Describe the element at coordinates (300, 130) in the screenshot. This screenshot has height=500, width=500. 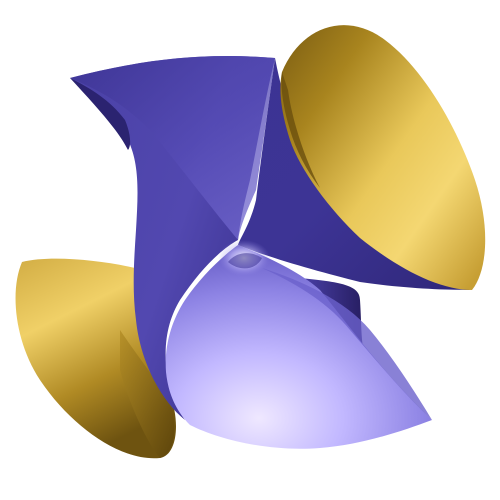
I see `gold-cone-top-right-crease` at that location.